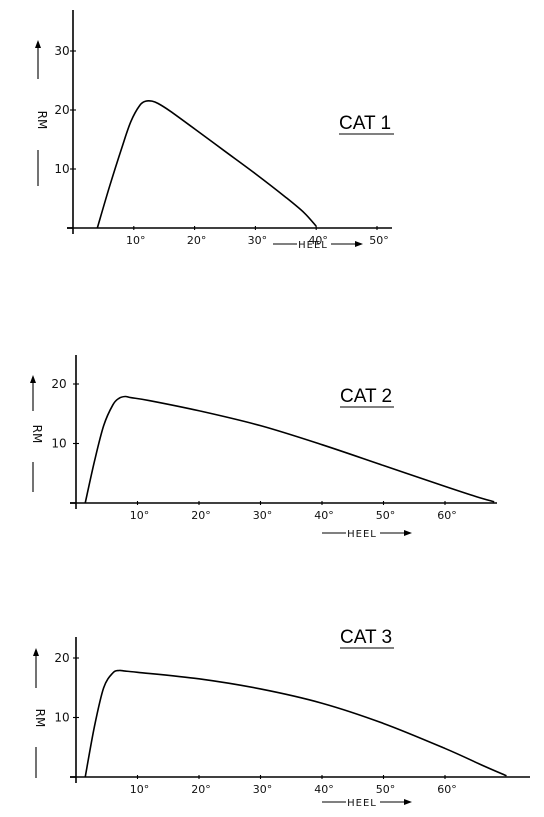 This screenshot has height=817, width=544. What do you see at coordinates (365, 123) in the screenshot?
I see `chart-title: CAT 1` at bounding box center [365, 123].